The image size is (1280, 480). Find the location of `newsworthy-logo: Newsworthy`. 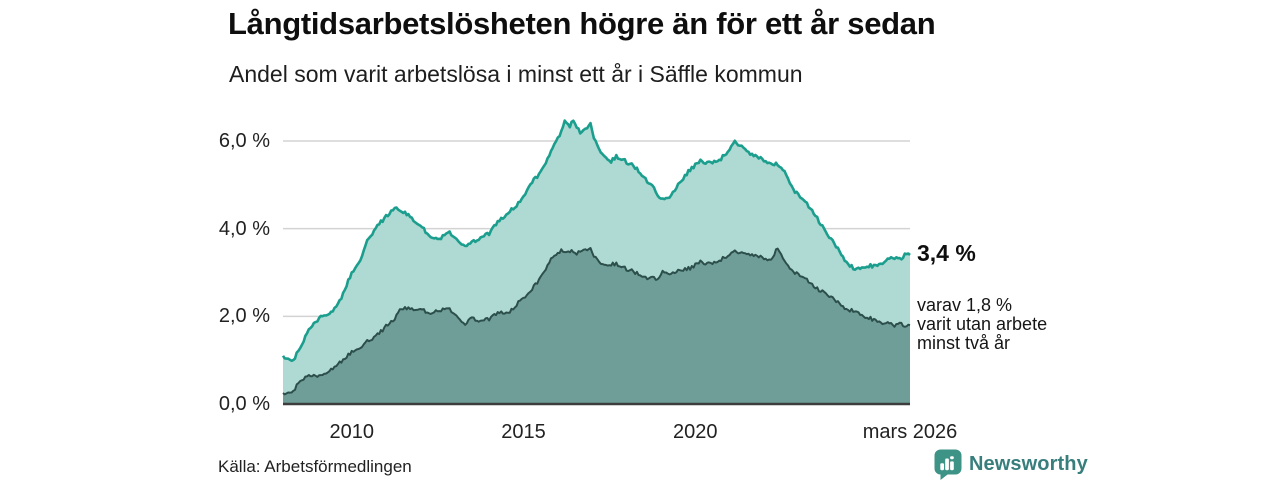

newsworthy-logo: Newsworthy is located at coordinates (1011, 464).